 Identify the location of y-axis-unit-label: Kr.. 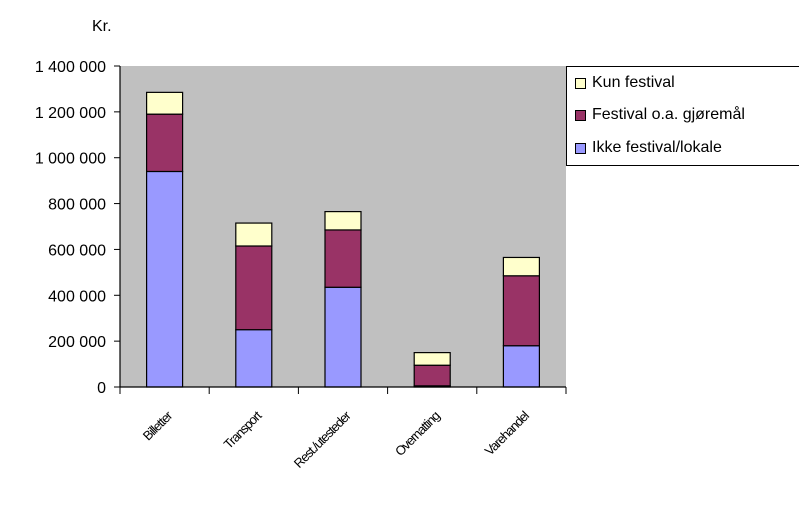
(102, 26).